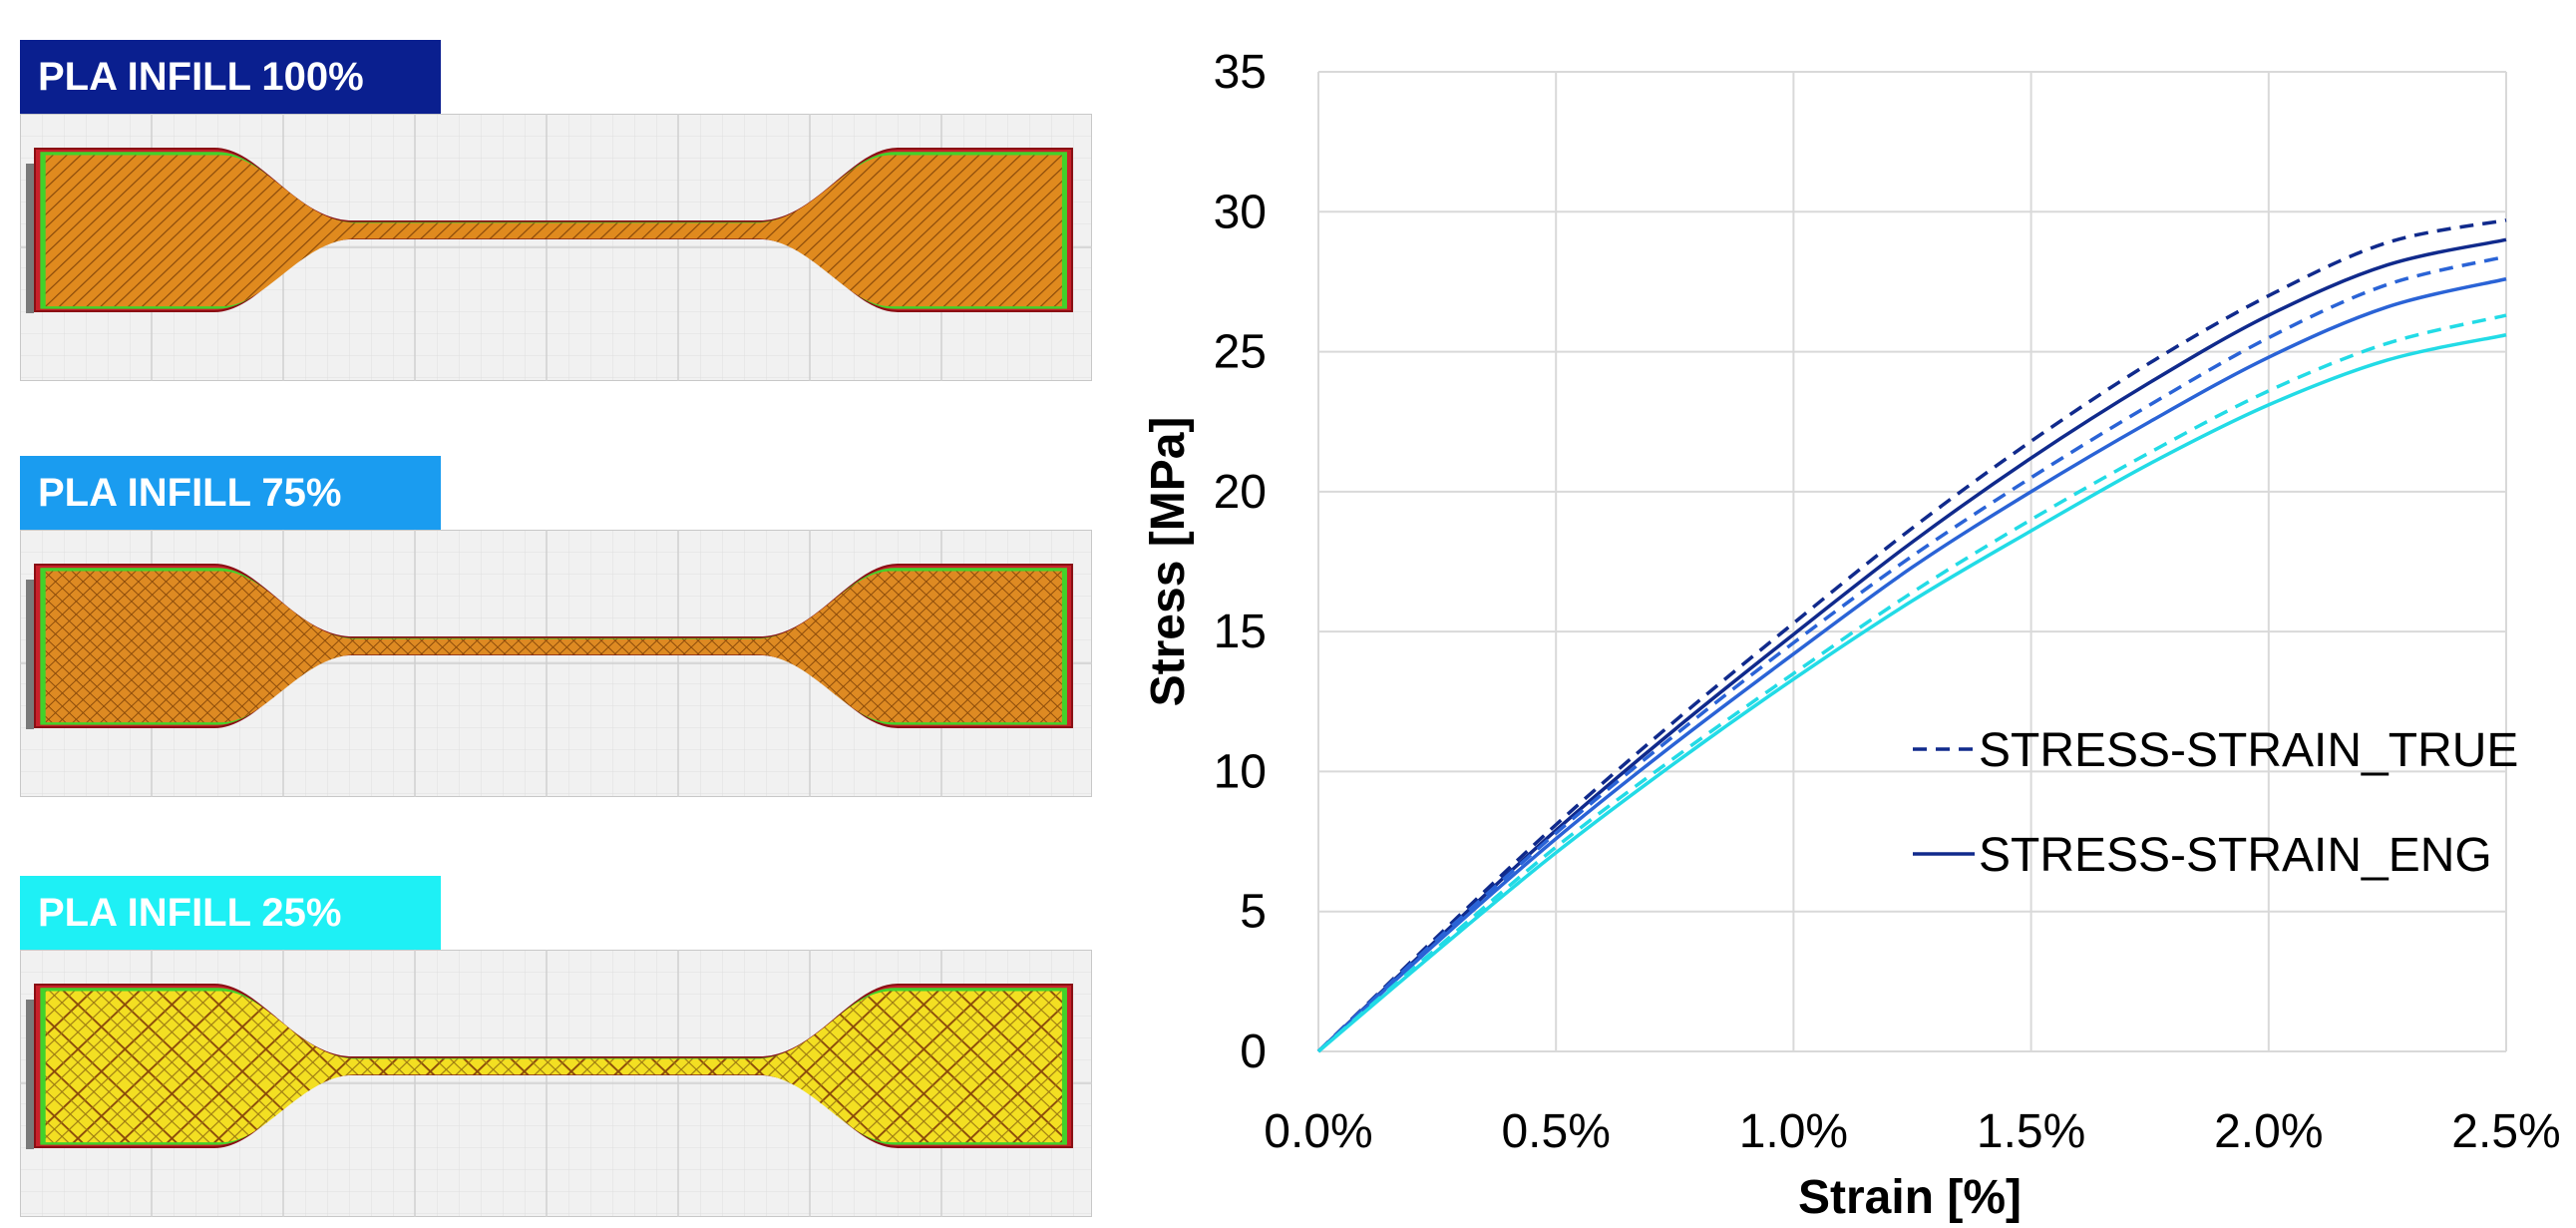  Describe the element at coordinates (1240, 72) in the screenshot. I see `y-tick-label: 35` at that location.